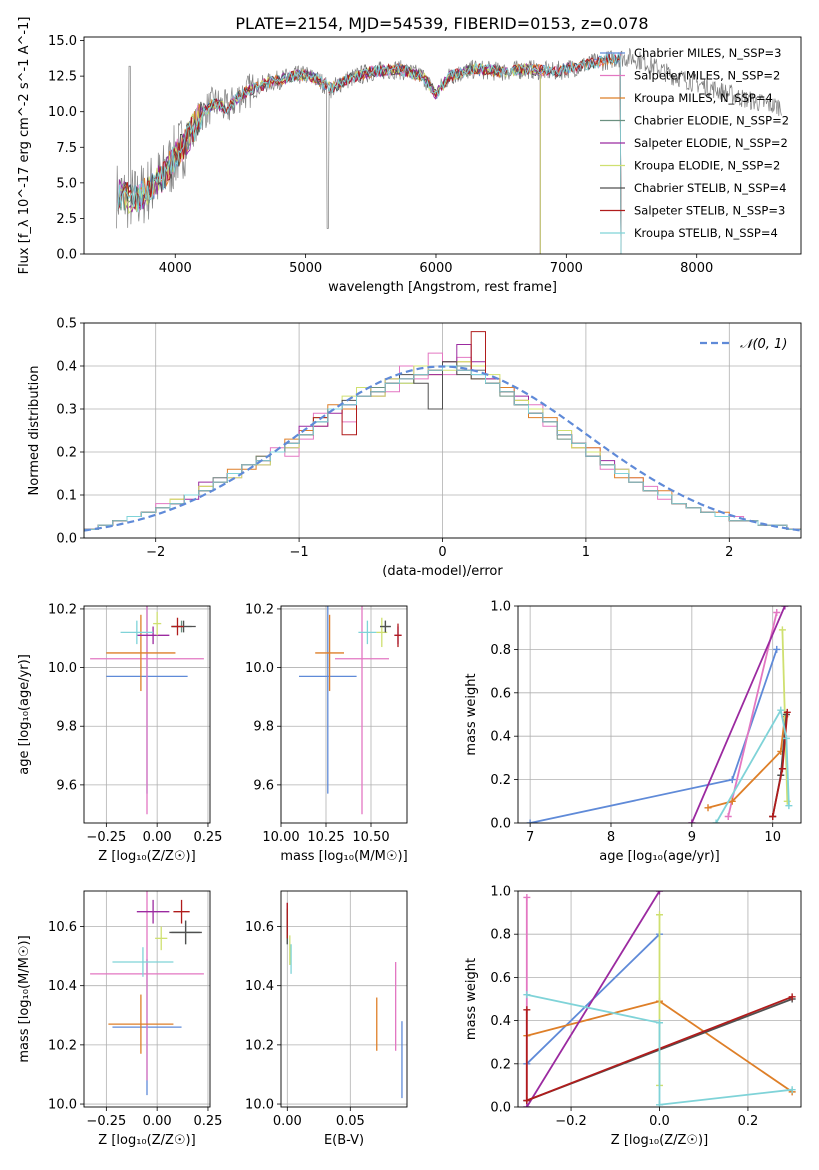 The image size is (819, 1170). I want to click on spectrum-plot-area, so click(449, 151).